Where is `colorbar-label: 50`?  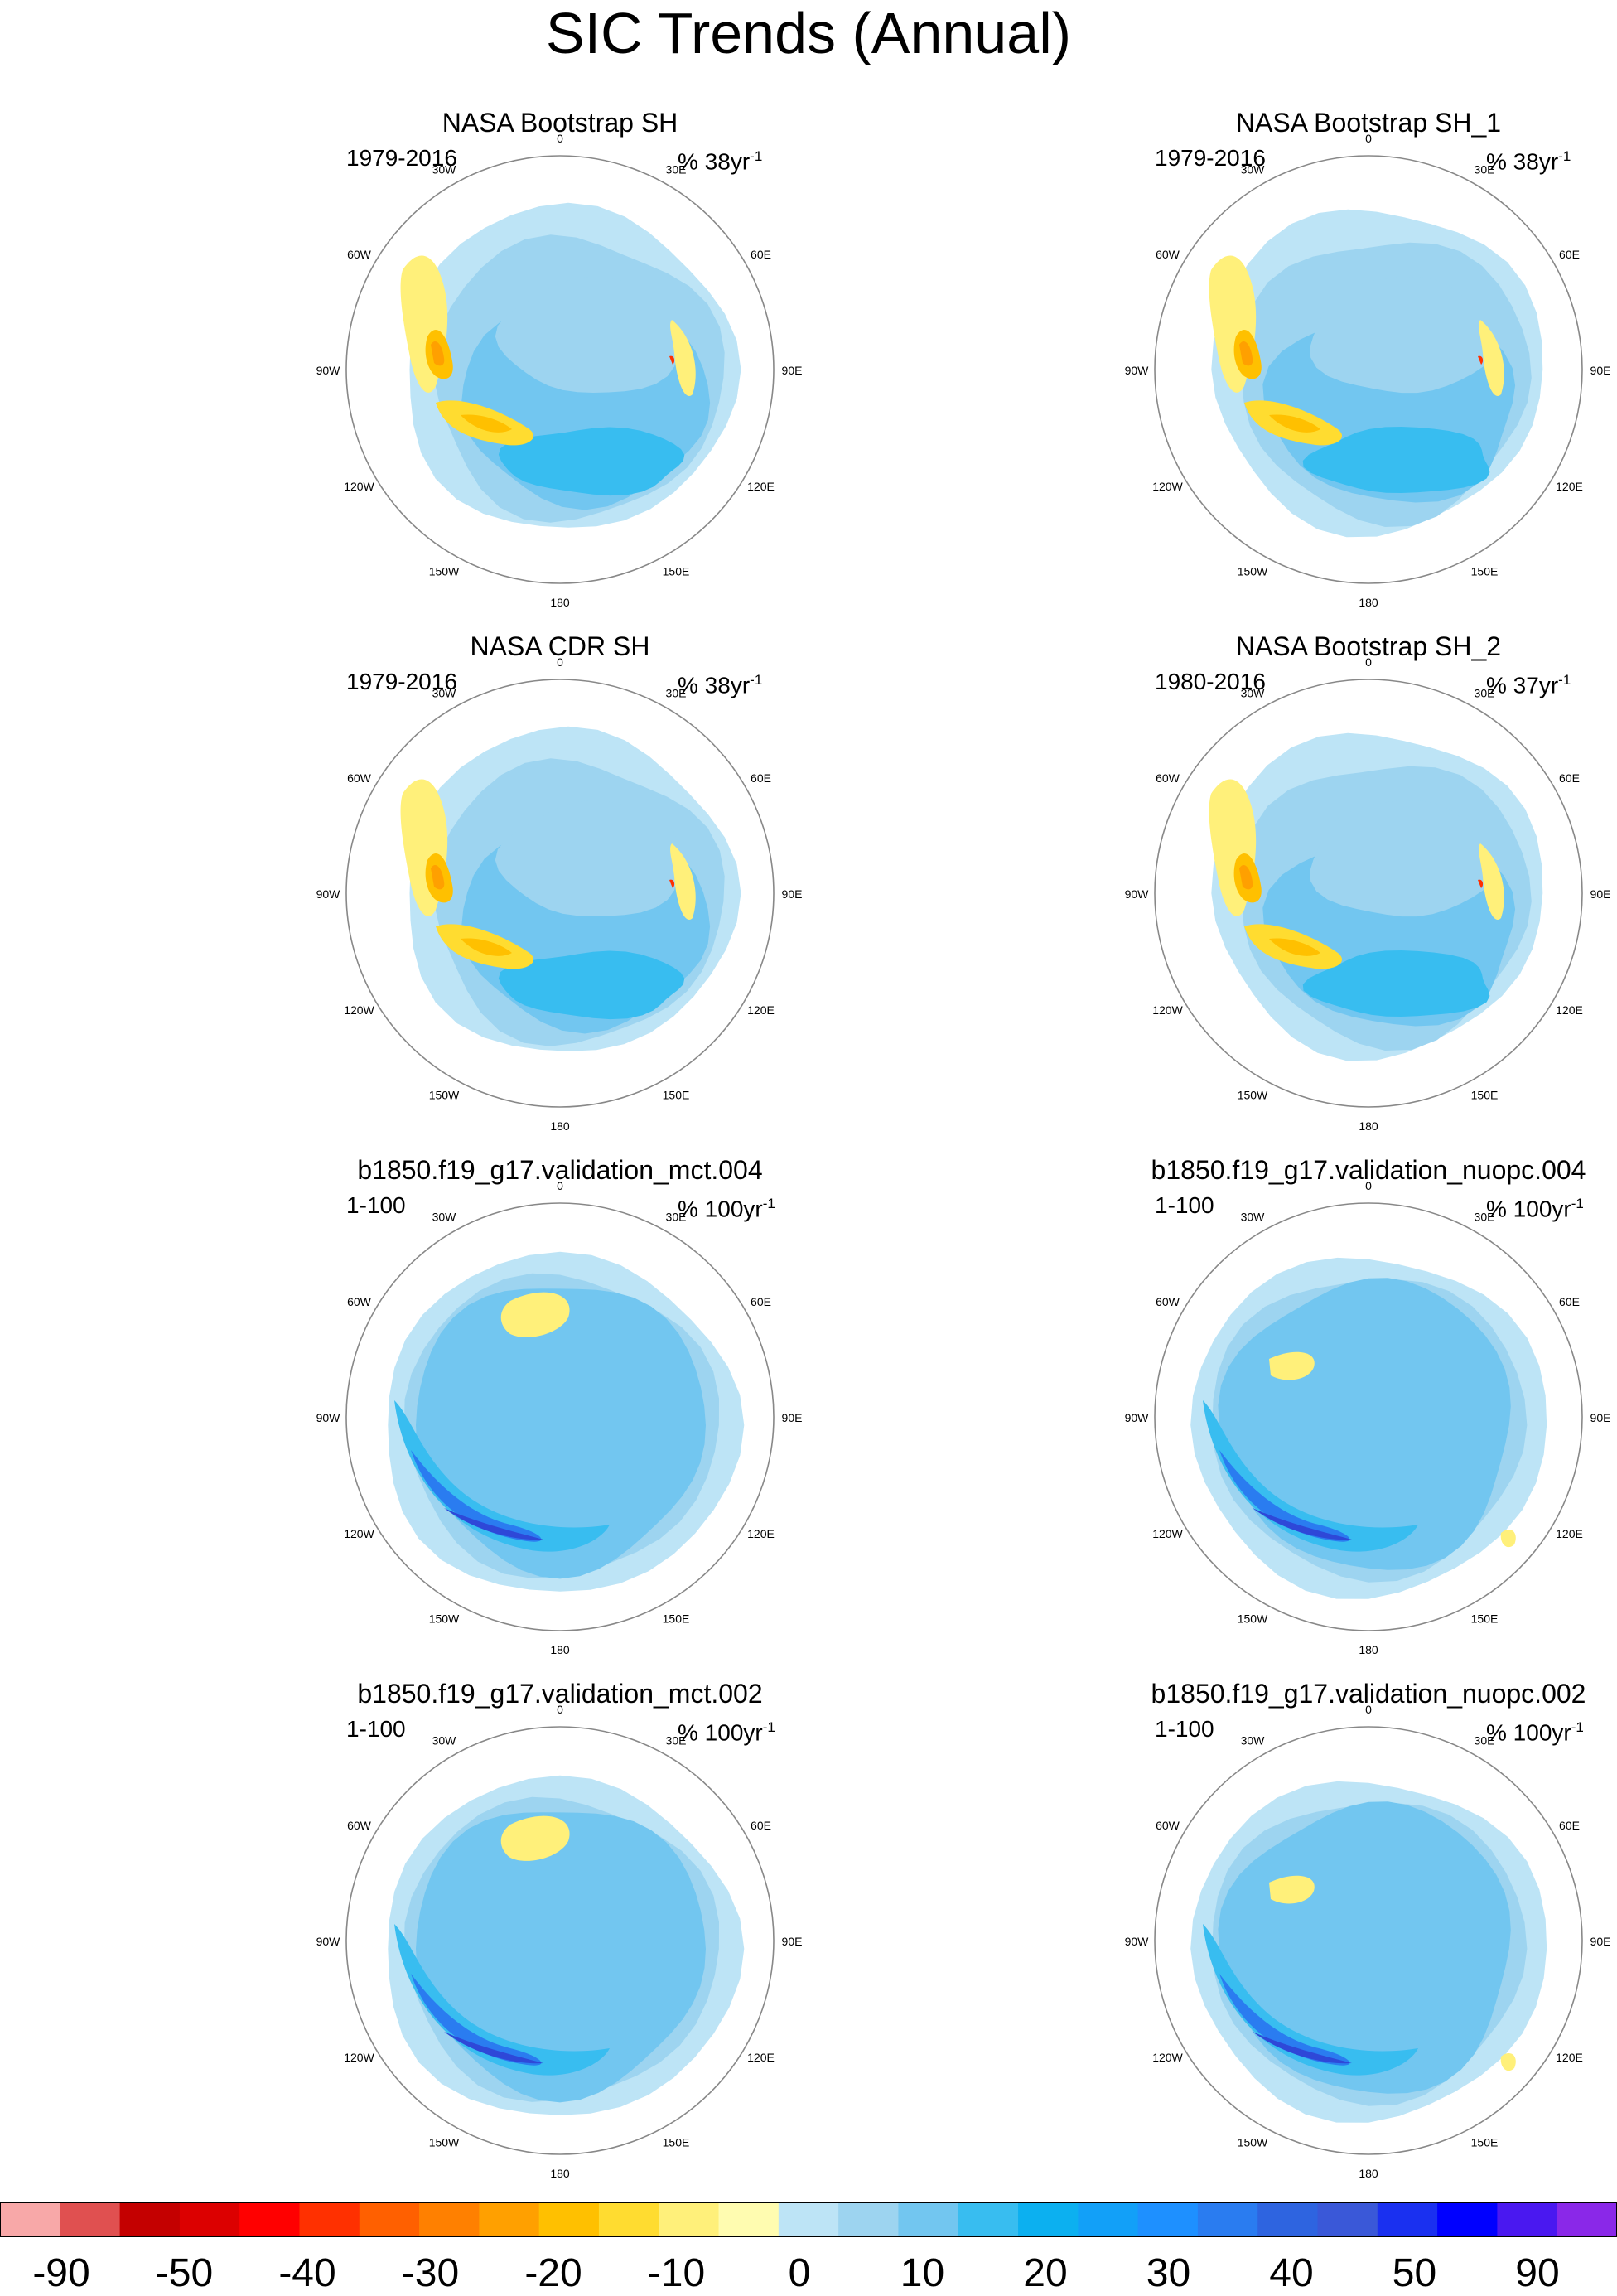 colorbar-label: 50 is located at coordinates (1414, 2273).